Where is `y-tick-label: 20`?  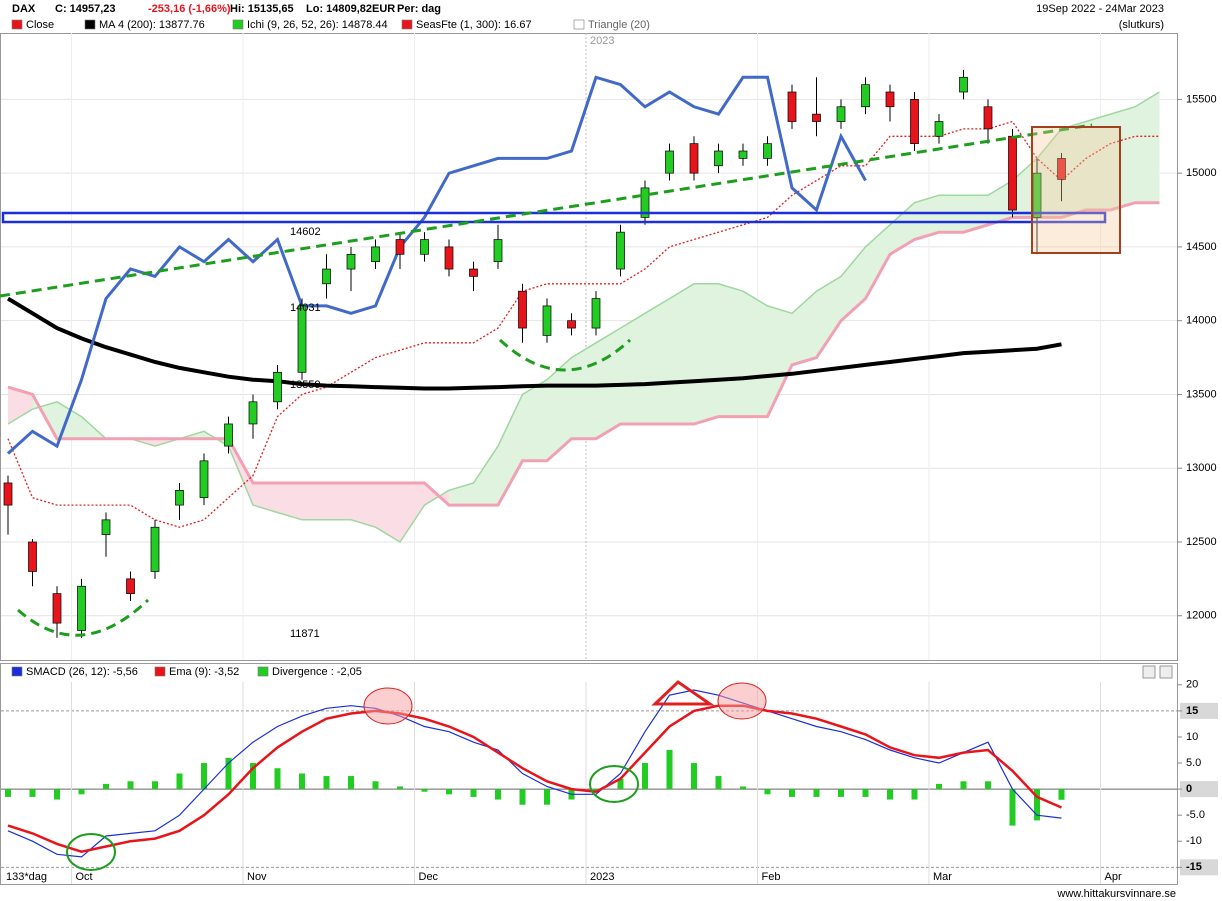
y-tick-label: 20 is located at coordinates (1192, 685).